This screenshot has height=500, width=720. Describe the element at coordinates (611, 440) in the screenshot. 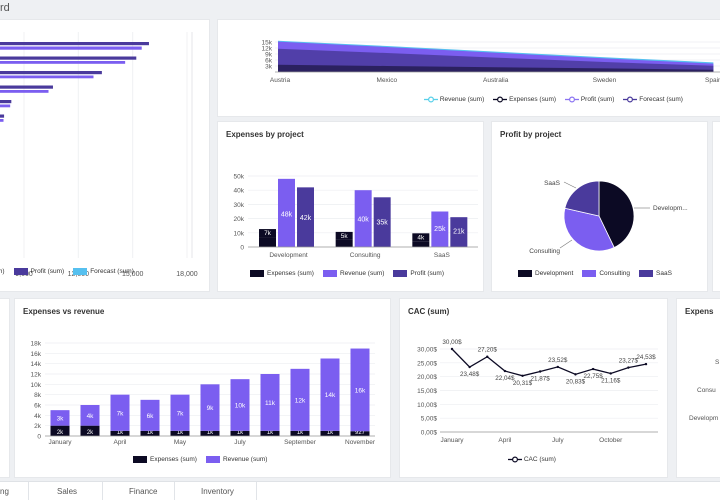

I see `x-tick-label: October` at that location.